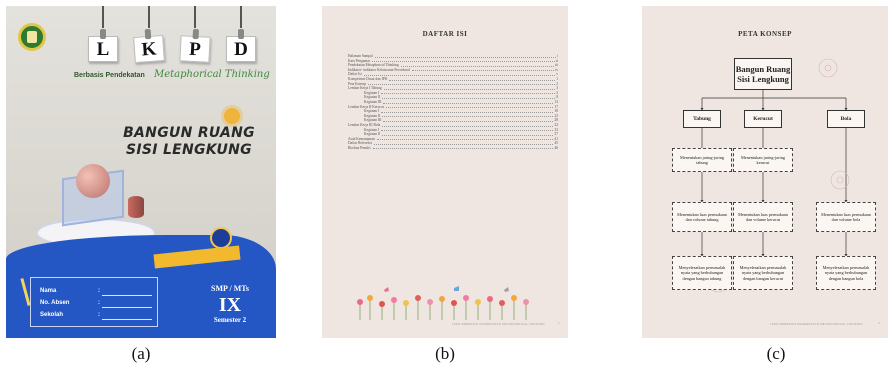  I want to click on toc-entry-label: Daftar Referensi, so click(360, 143).